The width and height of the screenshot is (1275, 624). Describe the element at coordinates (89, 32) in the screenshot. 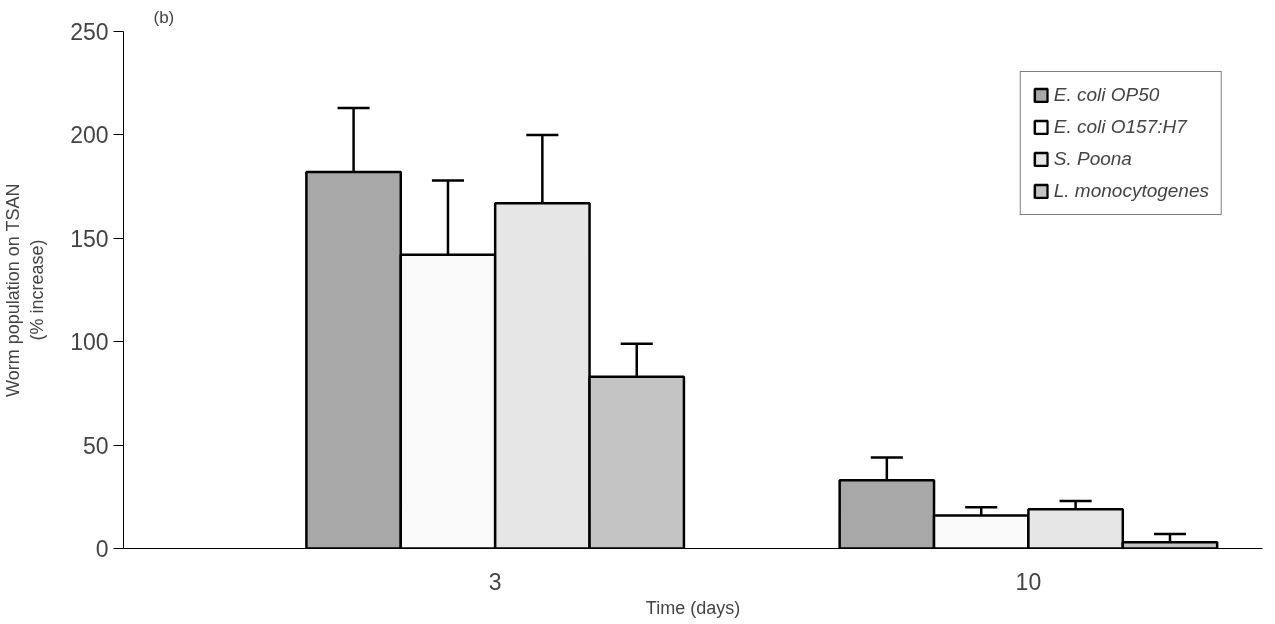

I see `y-tick-label: 250` at that location.